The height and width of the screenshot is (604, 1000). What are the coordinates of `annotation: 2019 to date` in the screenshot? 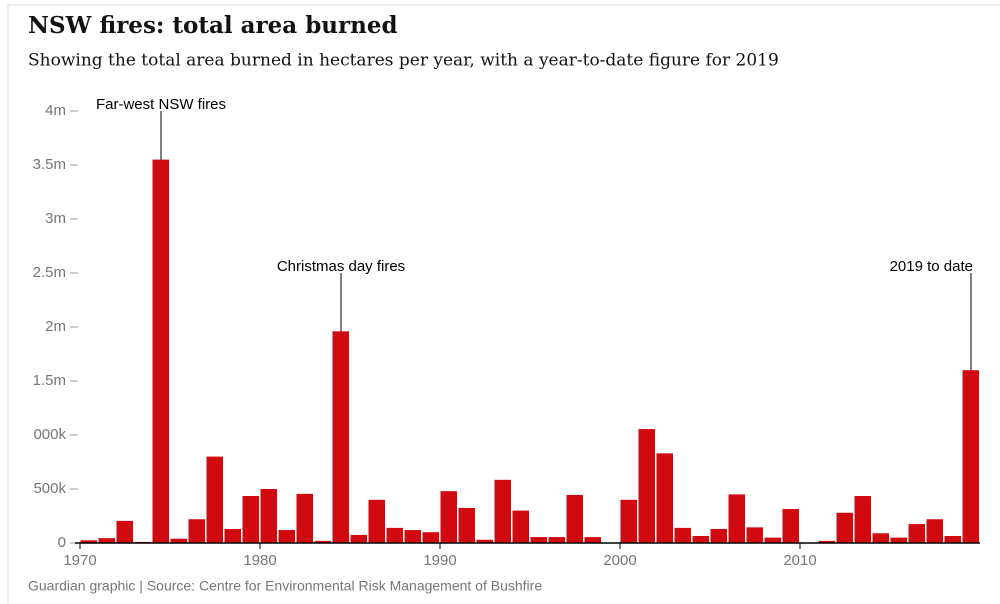 It's located at (931, 266).